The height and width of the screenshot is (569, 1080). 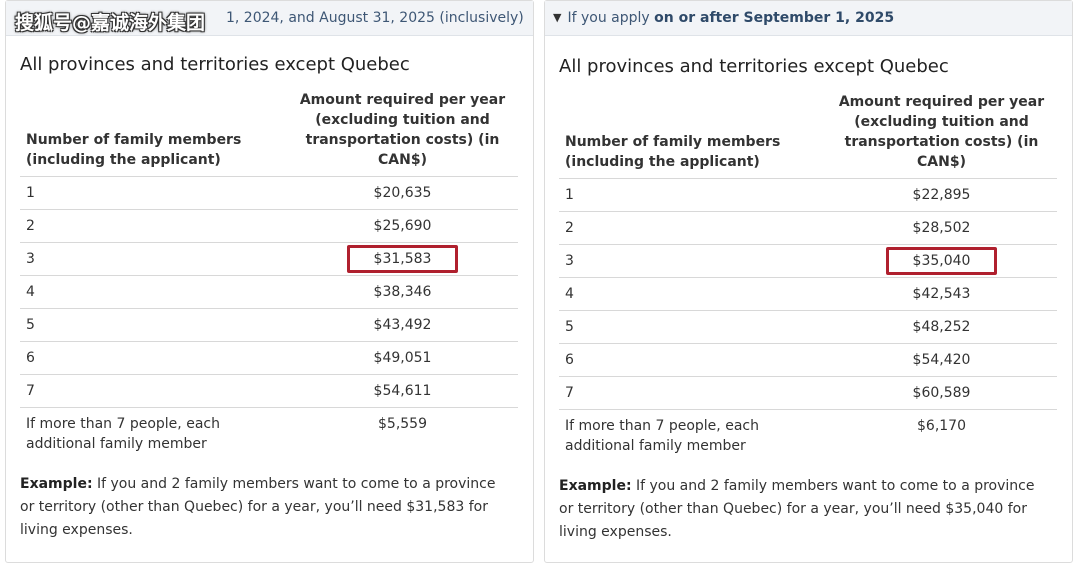 I want to click on table-row: 1 $20,635, so click(x=269, y=193).